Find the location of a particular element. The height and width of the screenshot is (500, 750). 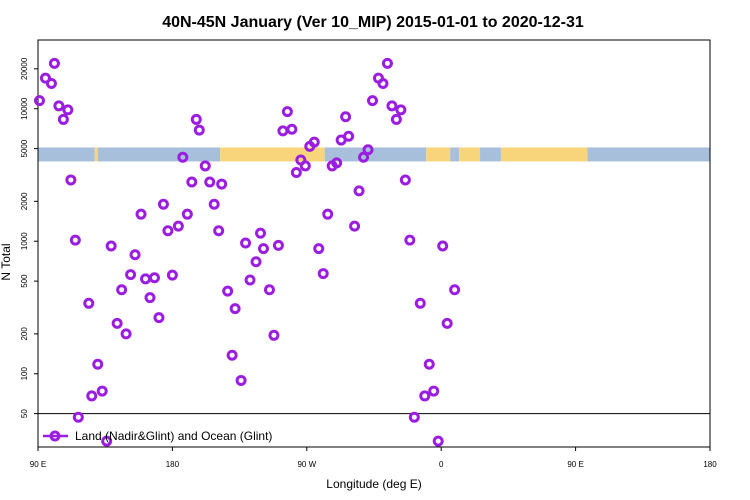

y-tick-label: 5000 is located at coordinates (24, 148).